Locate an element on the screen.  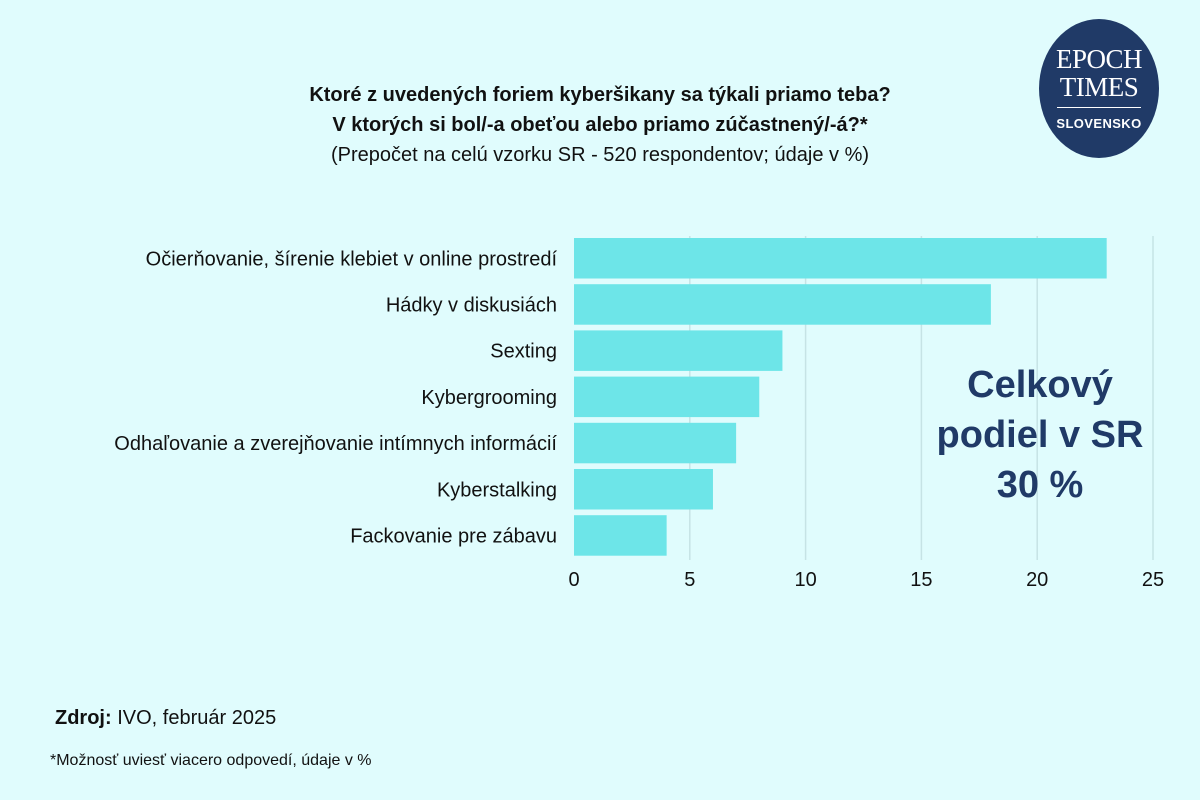
logo-line3: SLOVENSKO is located at coordinates (1099, 123).